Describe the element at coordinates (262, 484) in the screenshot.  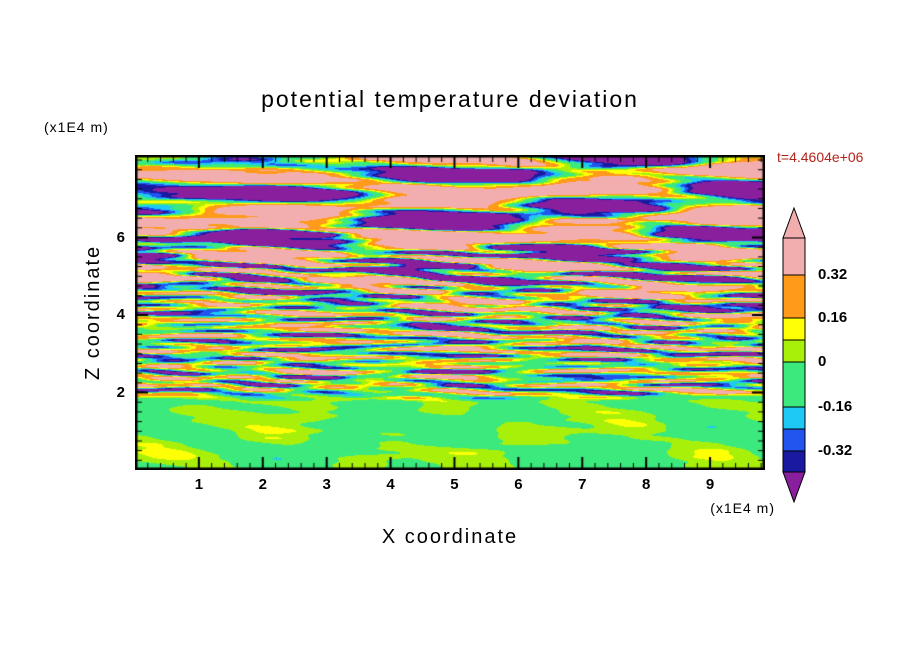
I see `x-tick-label-2: 2` at that location.